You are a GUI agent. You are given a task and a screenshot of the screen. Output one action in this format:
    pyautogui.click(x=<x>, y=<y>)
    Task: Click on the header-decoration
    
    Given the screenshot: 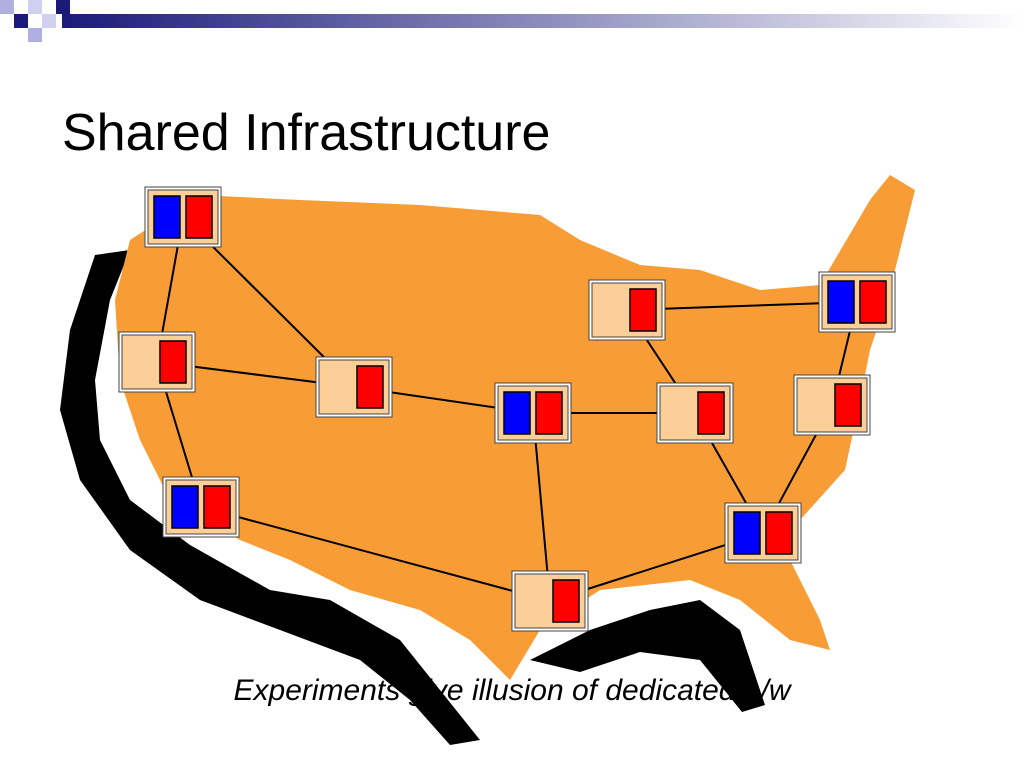 What is the action you would take?
    pyautogui.click(x=512, y=21)
    